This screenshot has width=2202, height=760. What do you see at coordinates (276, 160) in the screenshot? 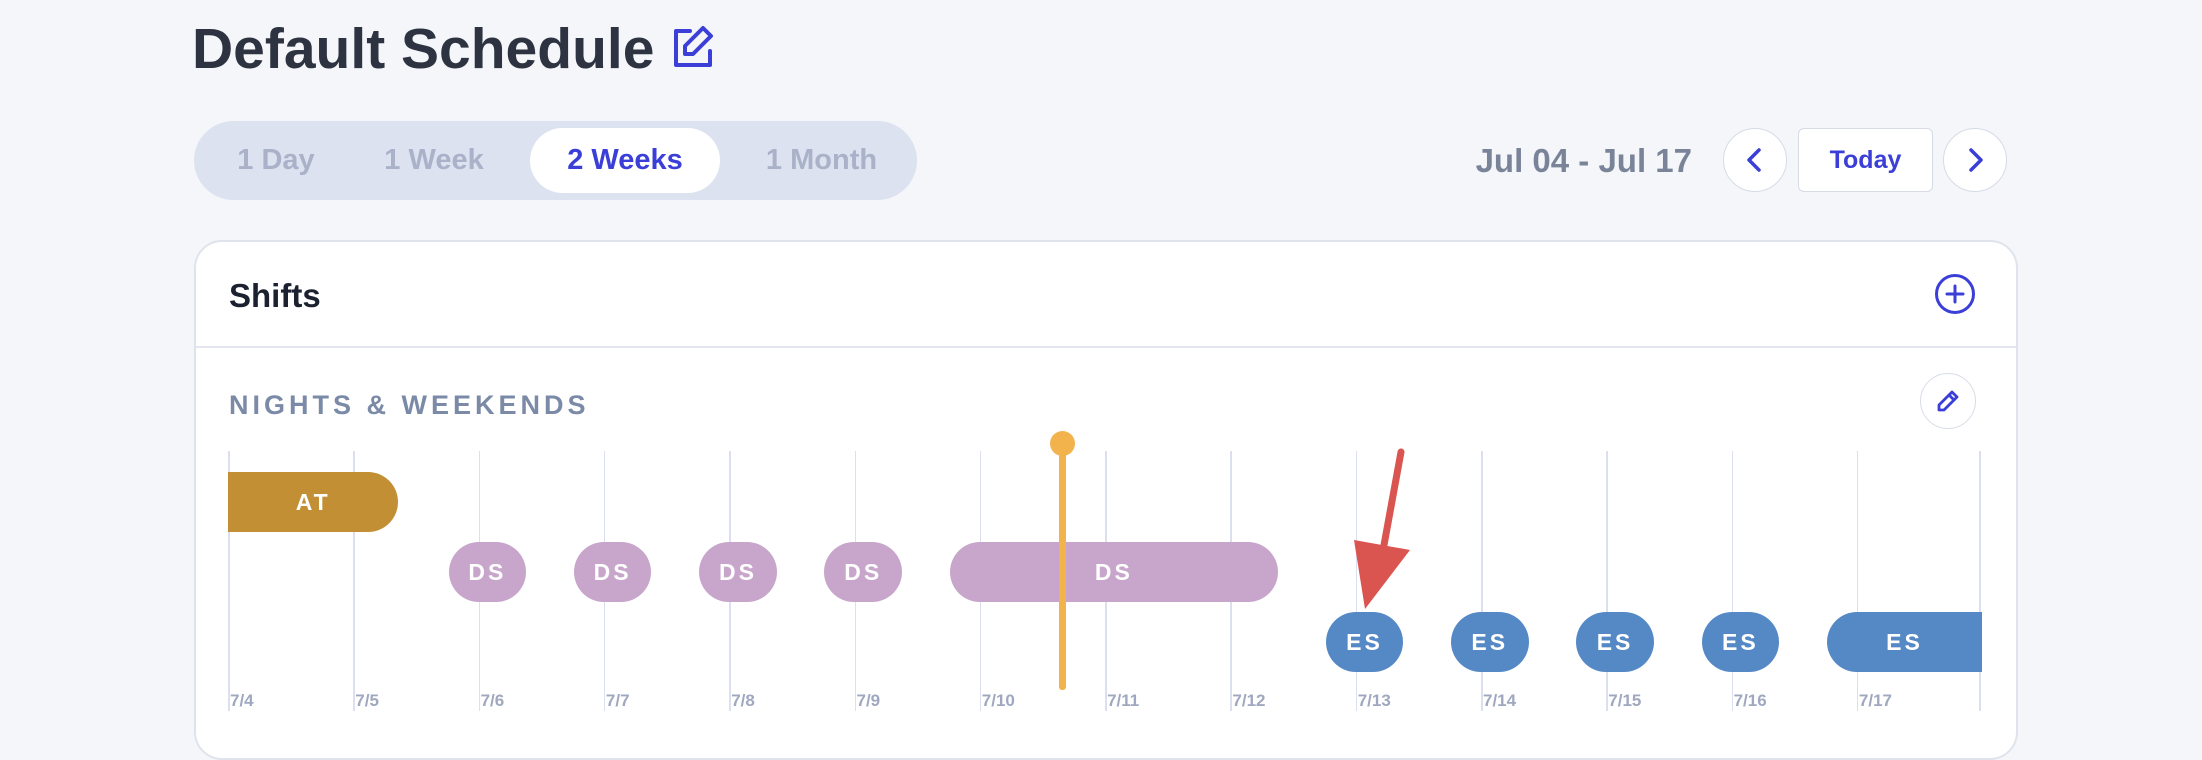
I see `range-option-1-day: 1 Day` at bounding box center [276, 160].